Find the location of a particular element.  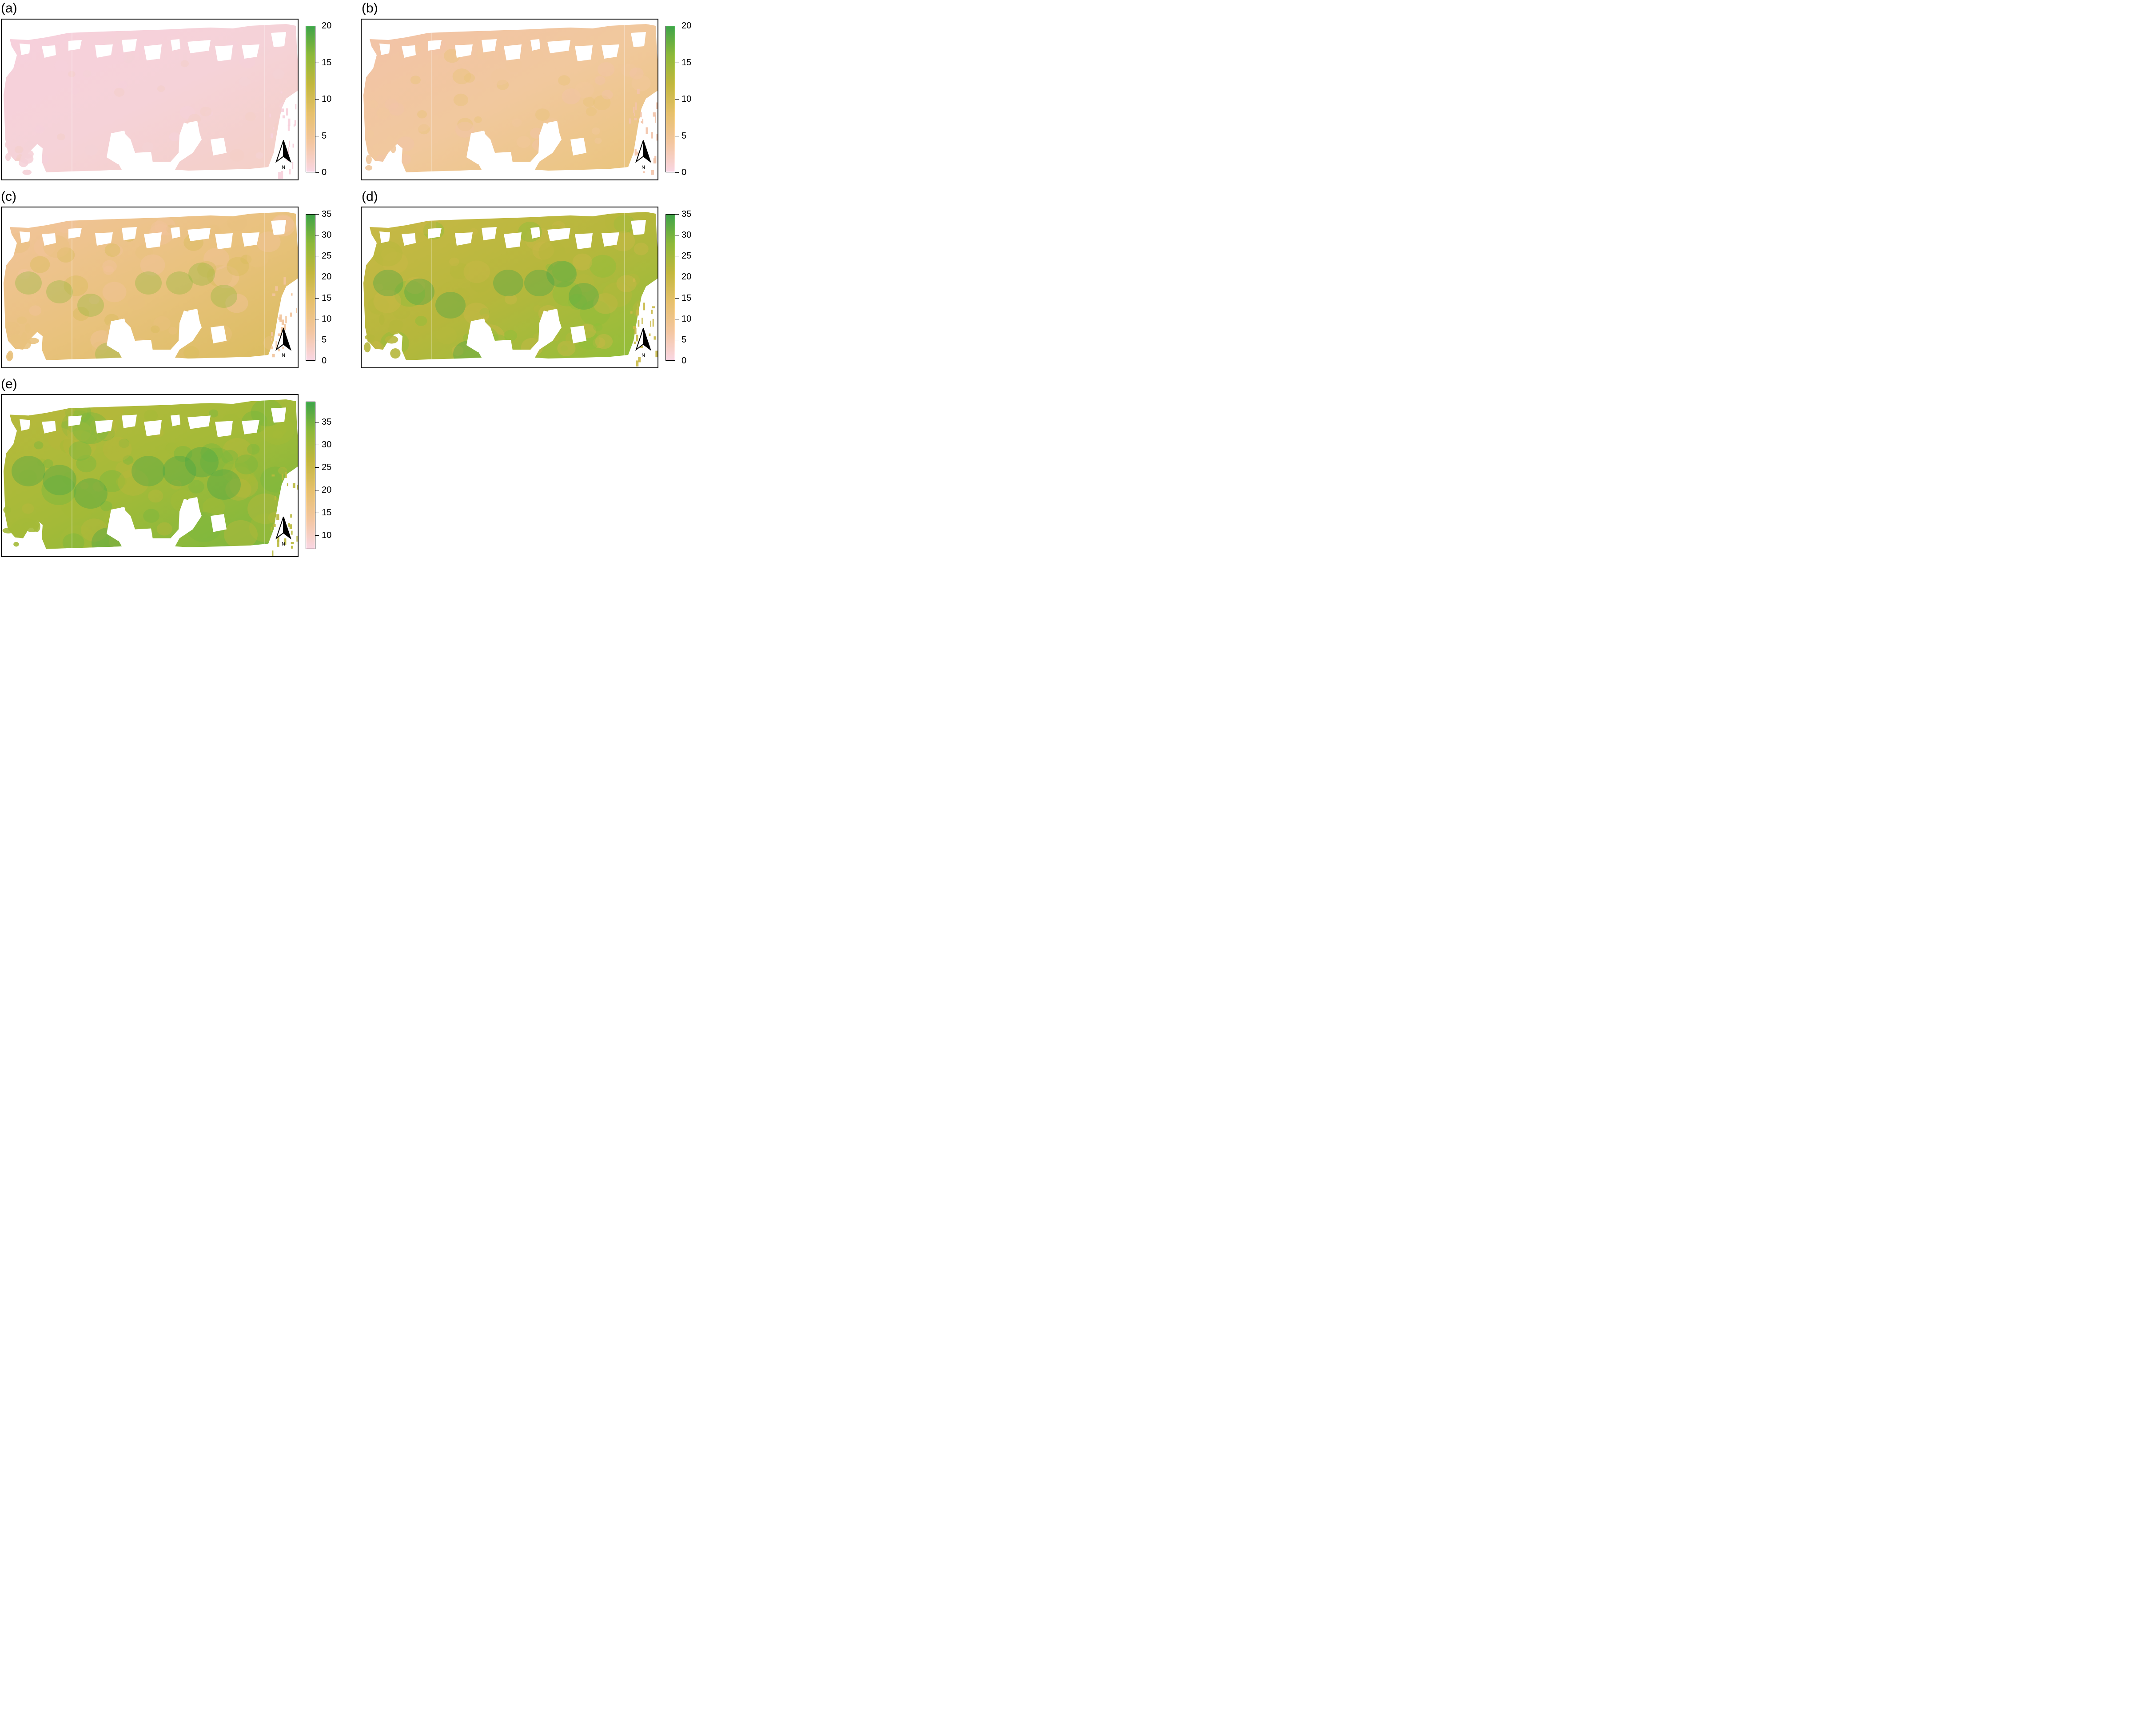

color-legend-e: 10 15 20 25 30 35 is located at coordinates (323, 475).